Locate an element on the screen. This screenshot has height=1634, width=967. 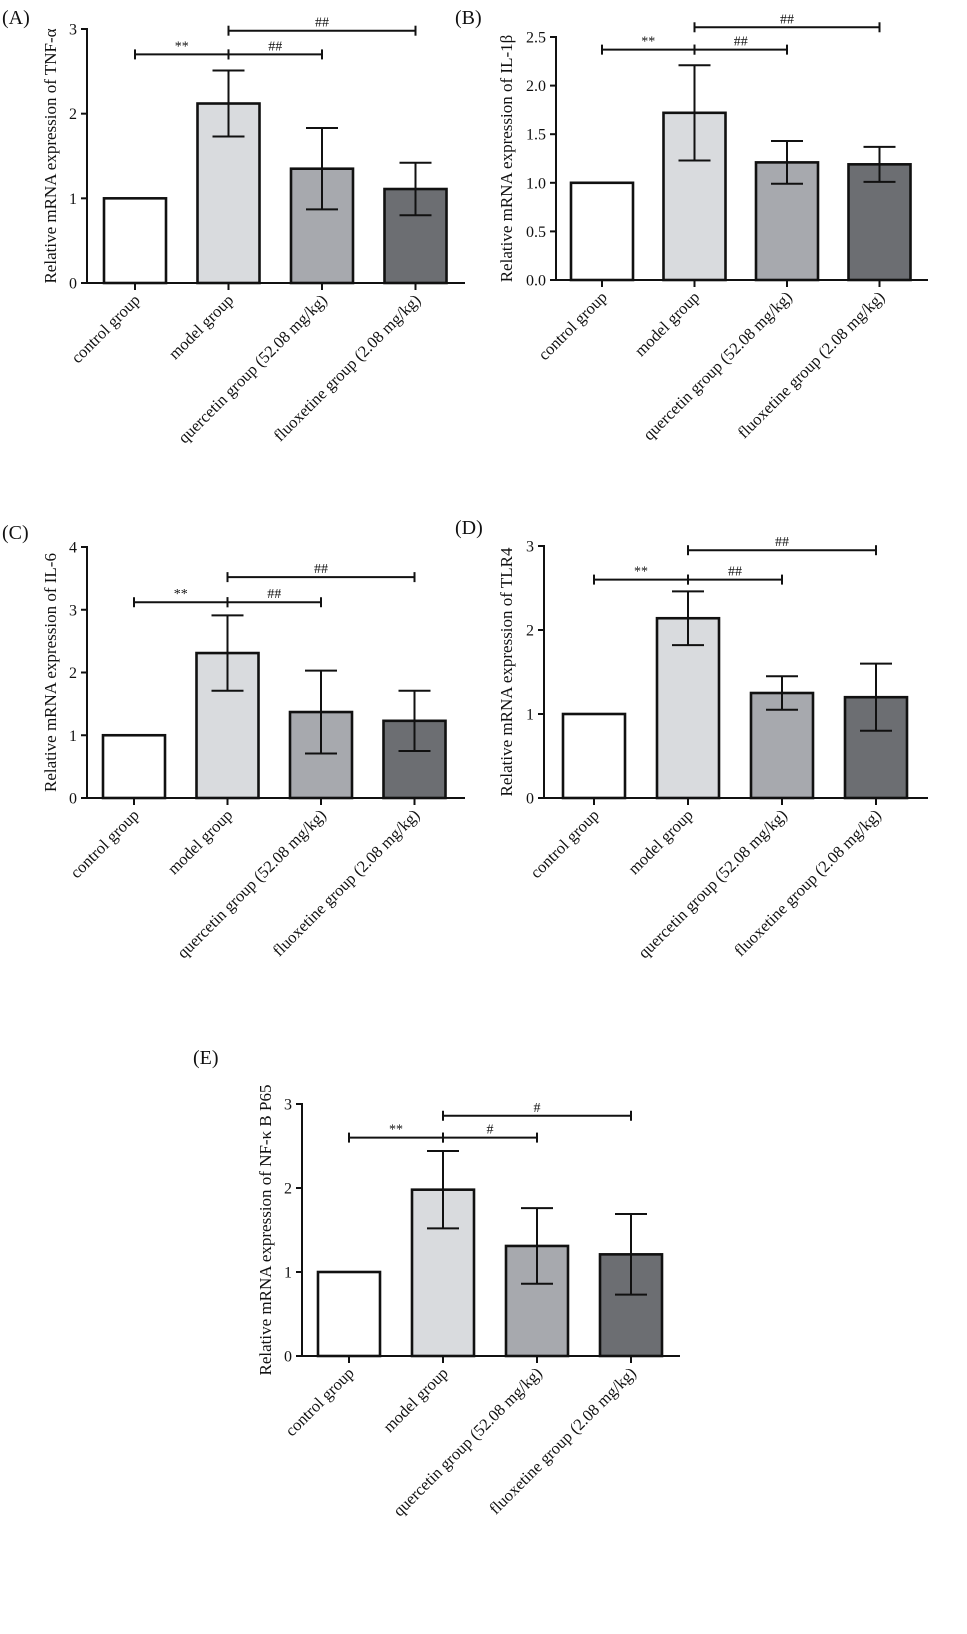
y-tick-label: 0.5 is located at coordinates (536, 232).